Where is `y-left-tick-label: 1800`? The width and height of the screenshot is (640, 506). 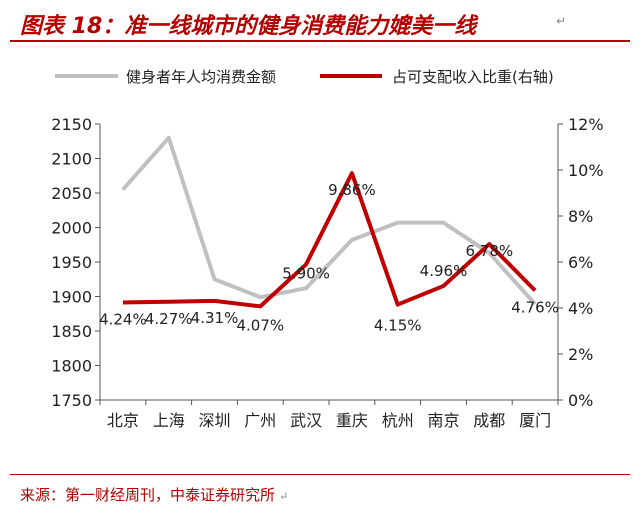 y-left-tick-label: 1800 is located at coordinates (71, 366).